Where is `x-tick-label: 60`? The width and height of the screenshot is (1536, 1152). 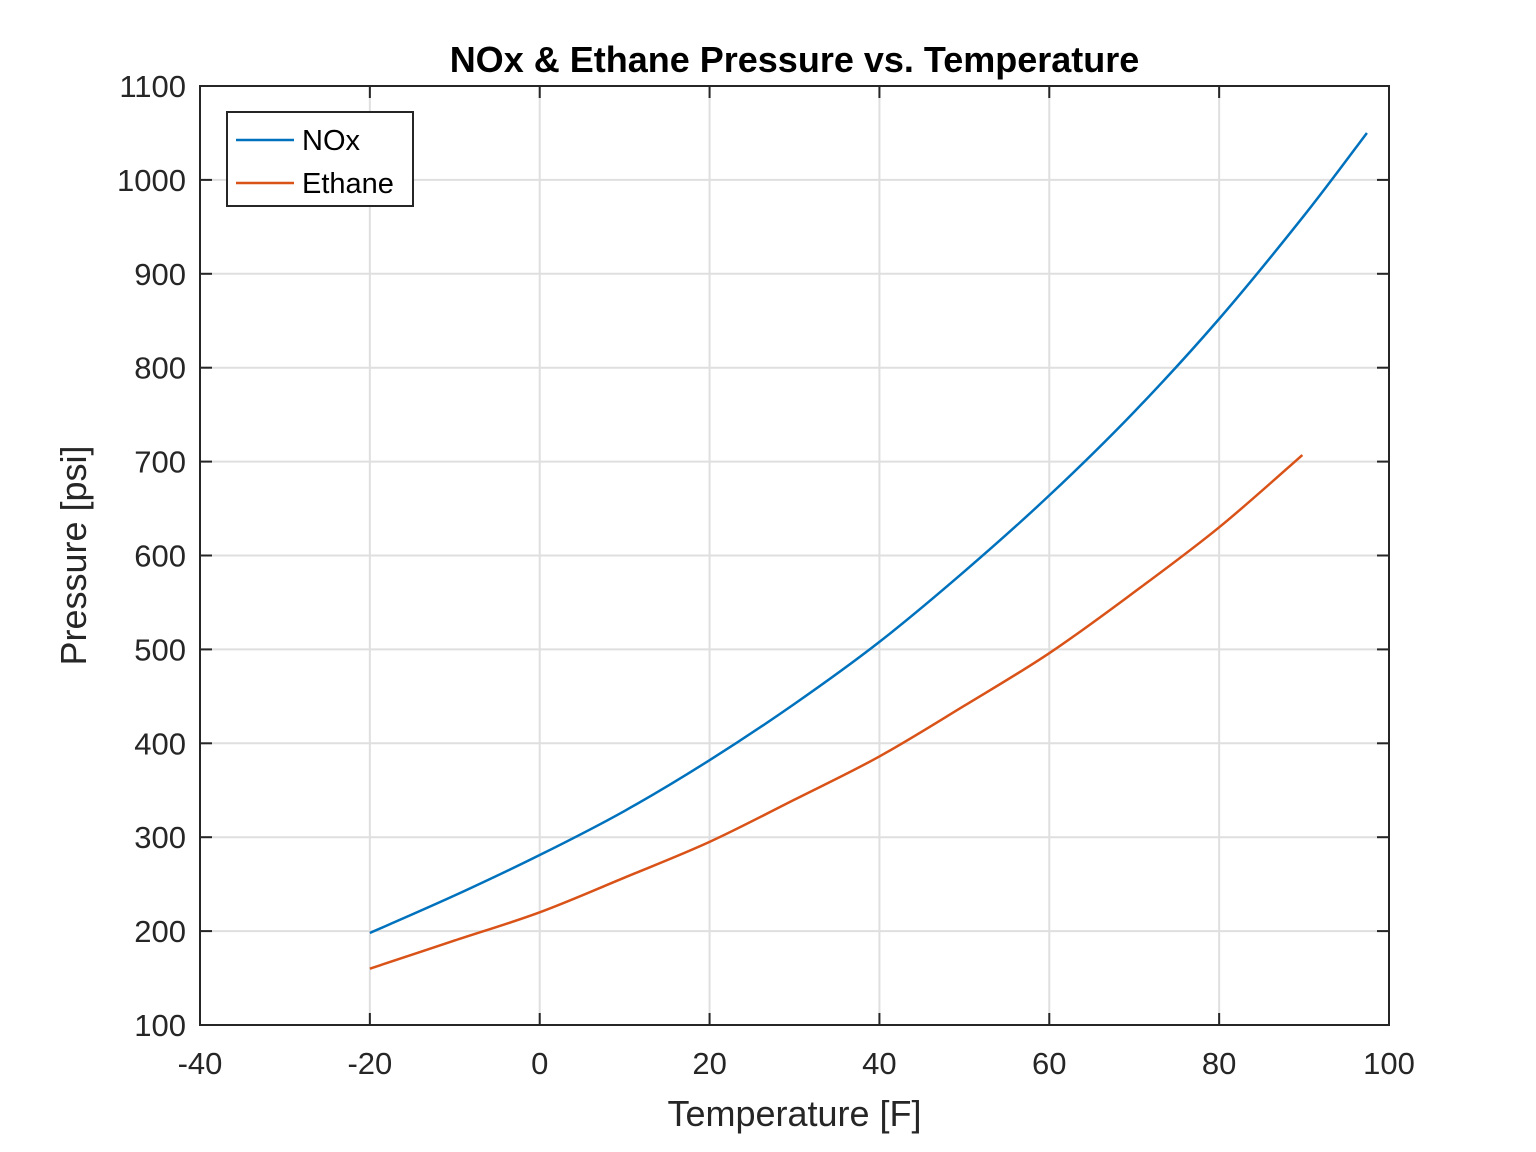 x-tick-label: 60 is located at coordinates (1049, 1063).